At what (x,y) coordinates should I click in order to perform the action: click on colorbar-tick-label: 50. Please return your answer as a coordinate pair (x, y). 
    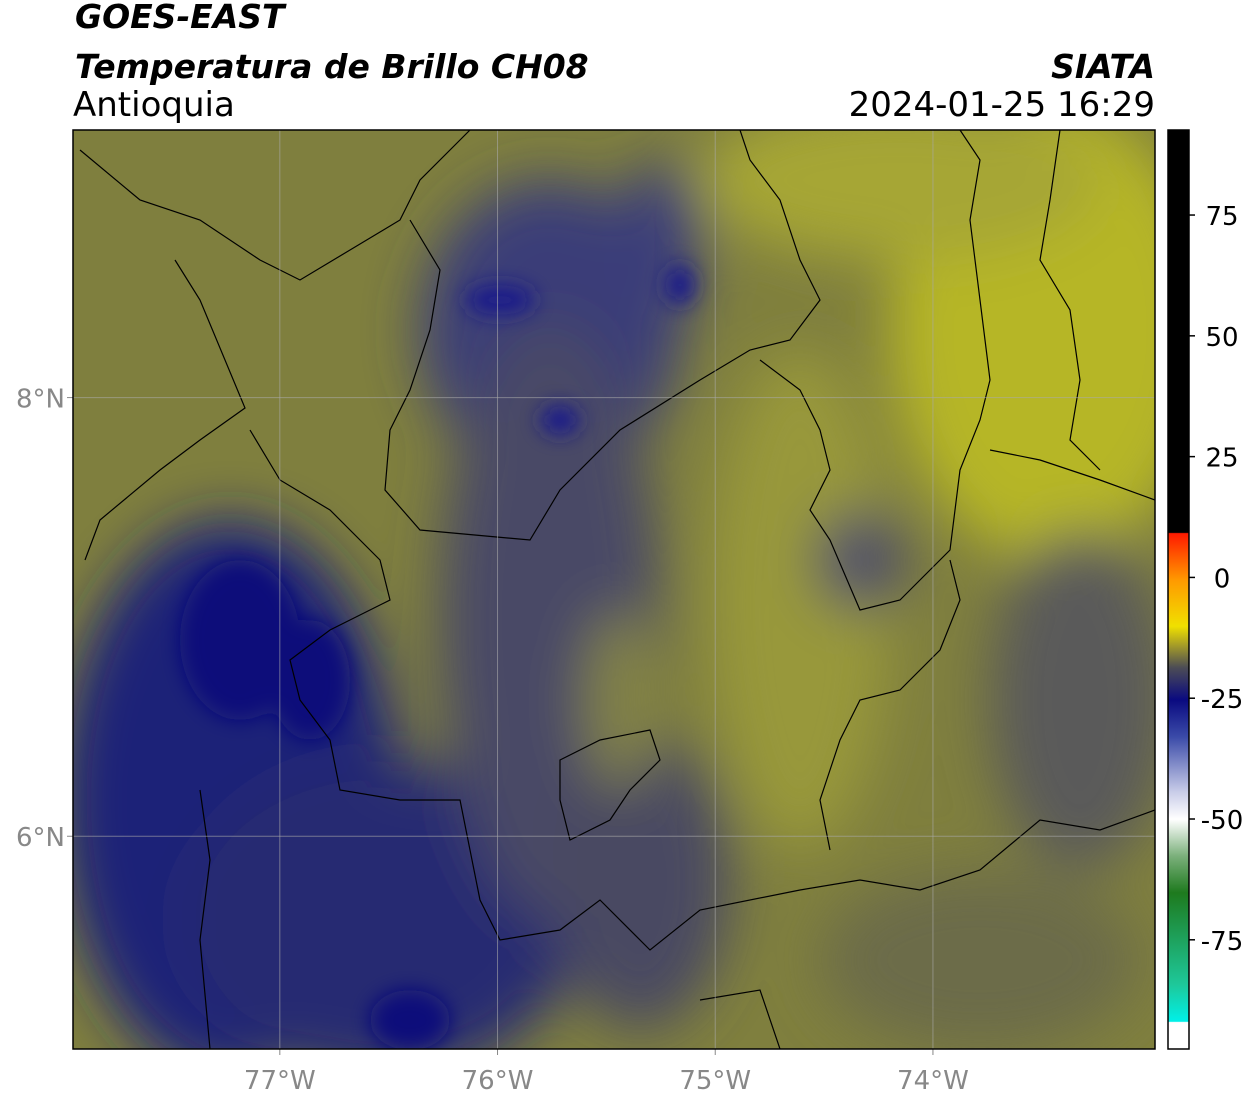
    Looking at the image, I should click on (1221, 338).